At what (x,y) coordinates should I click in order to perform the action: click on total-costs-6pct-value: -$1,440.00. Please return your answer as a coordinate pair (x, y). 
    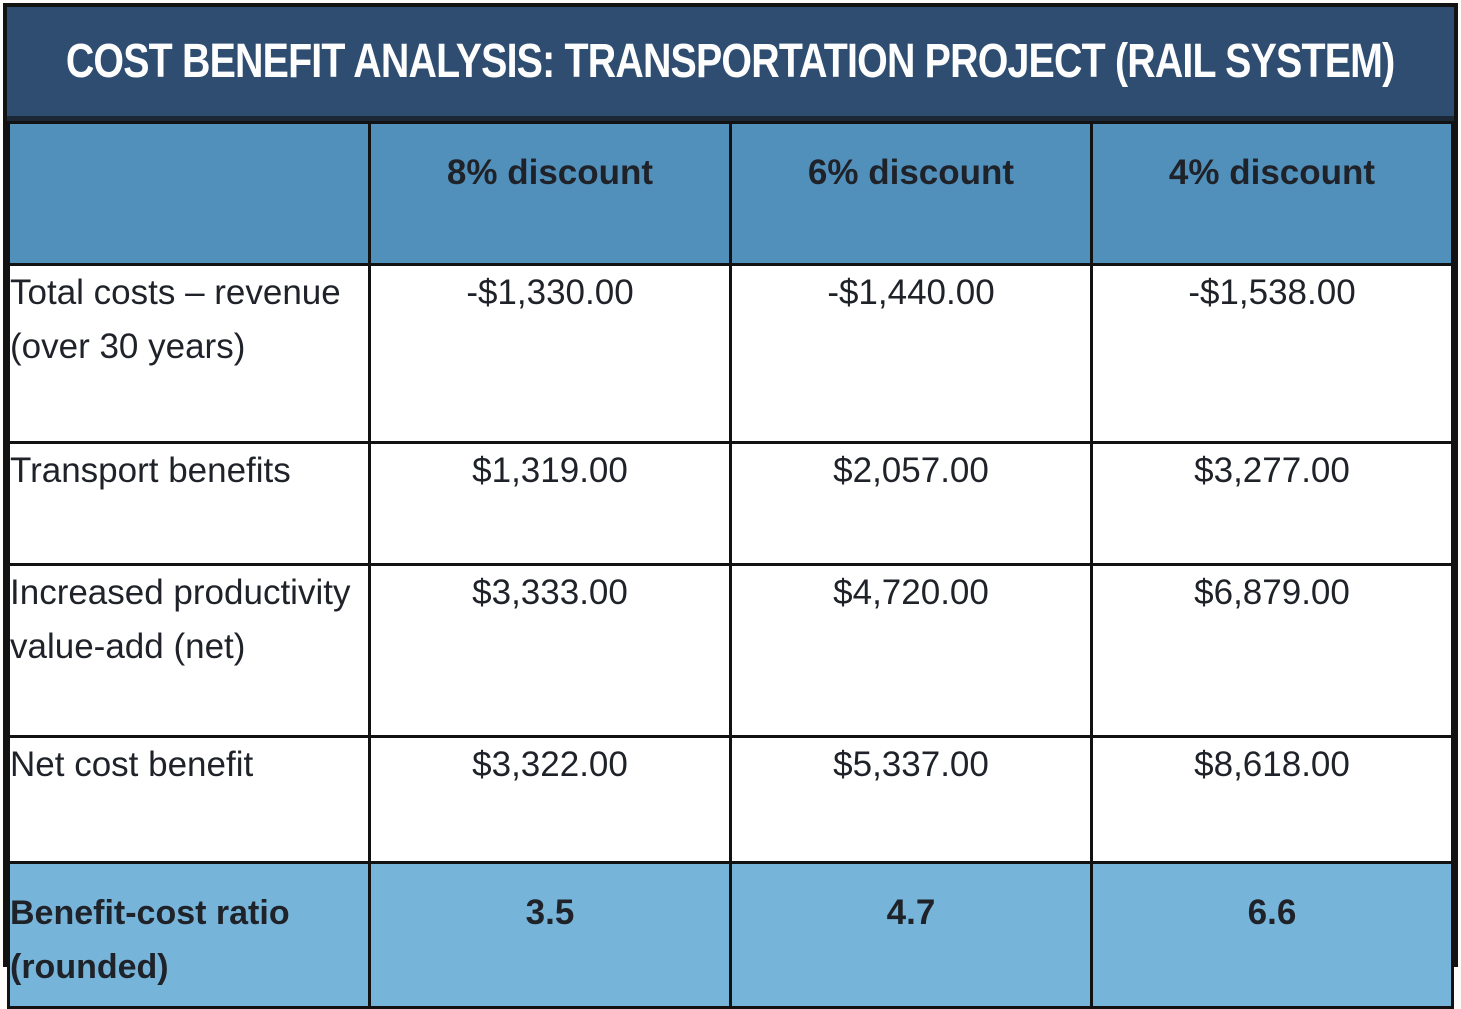
    Looking at the image, I should click on (911, 353).